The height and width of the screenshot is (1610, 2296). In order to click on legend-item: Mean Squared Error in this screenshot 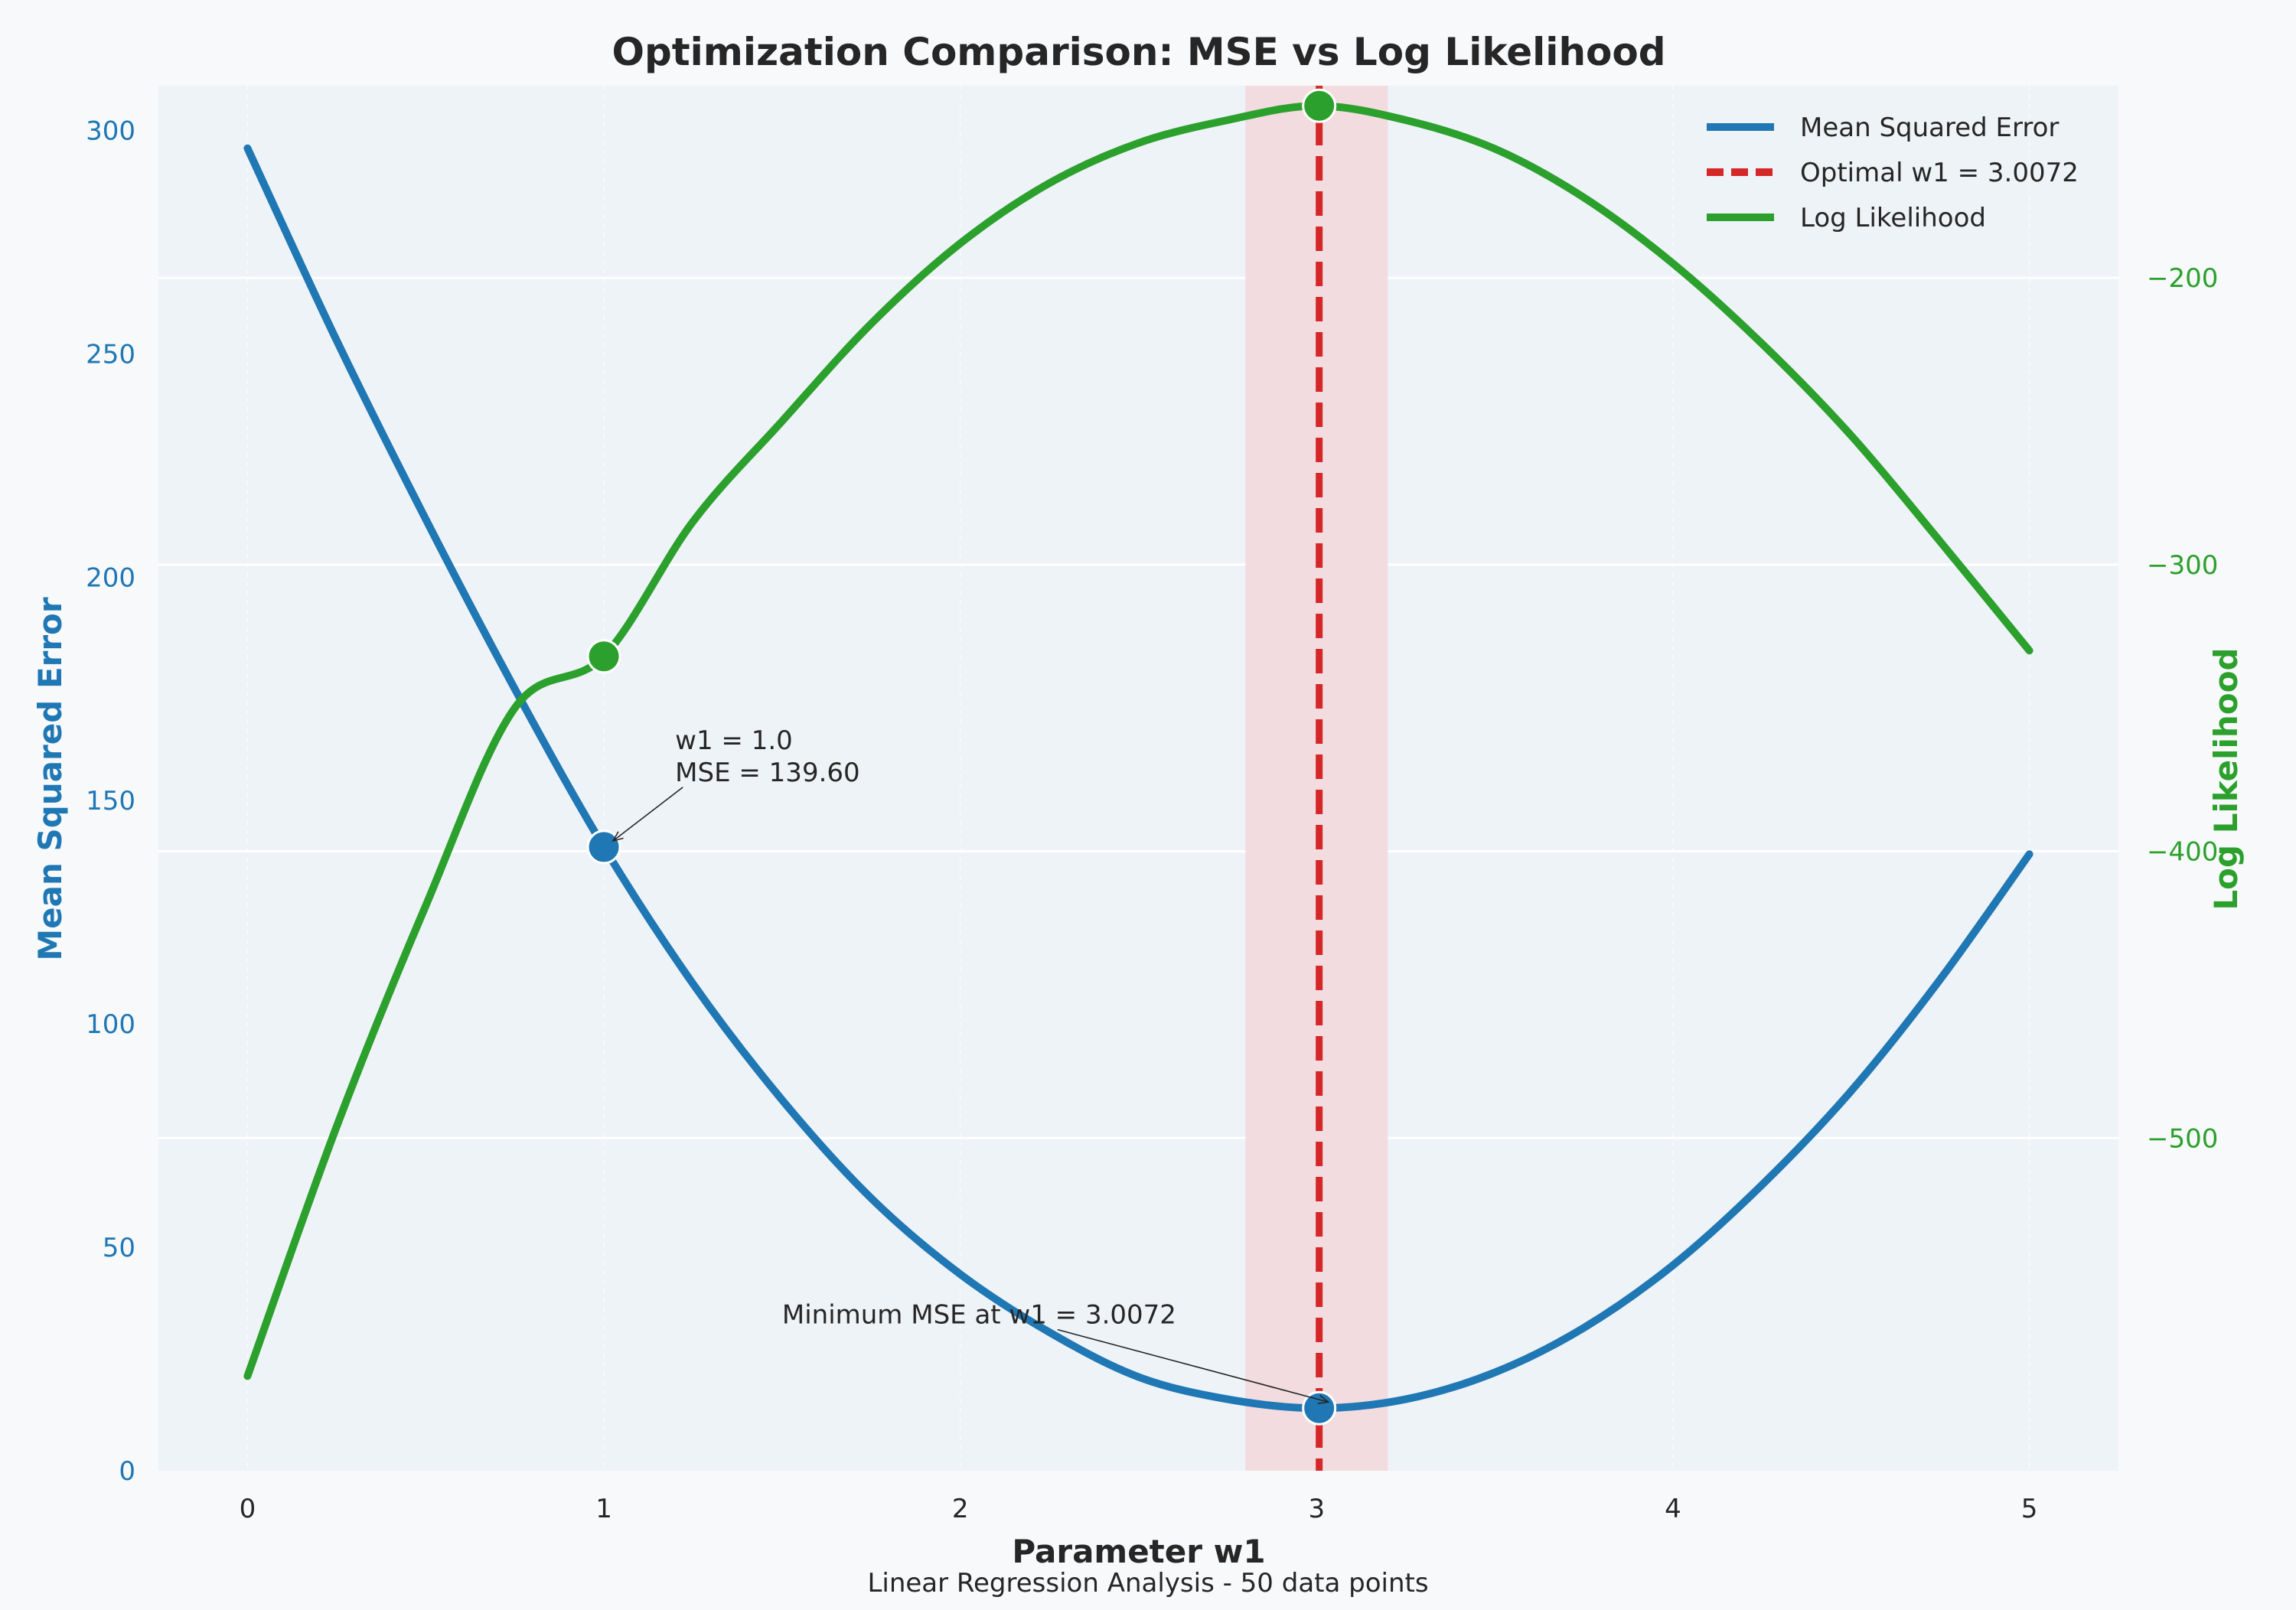, I will do `click(1883, 127)`.